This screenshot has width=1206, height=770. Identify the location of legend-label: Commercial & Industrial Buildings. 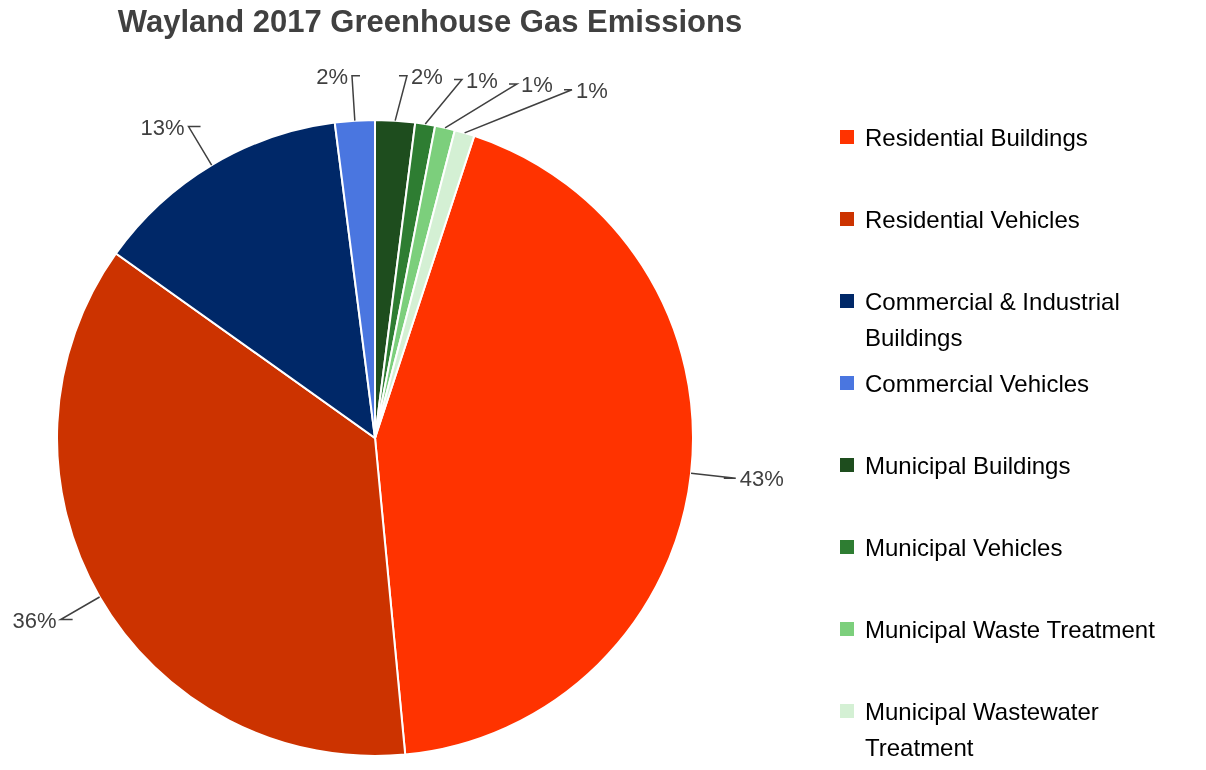
(992, 319).